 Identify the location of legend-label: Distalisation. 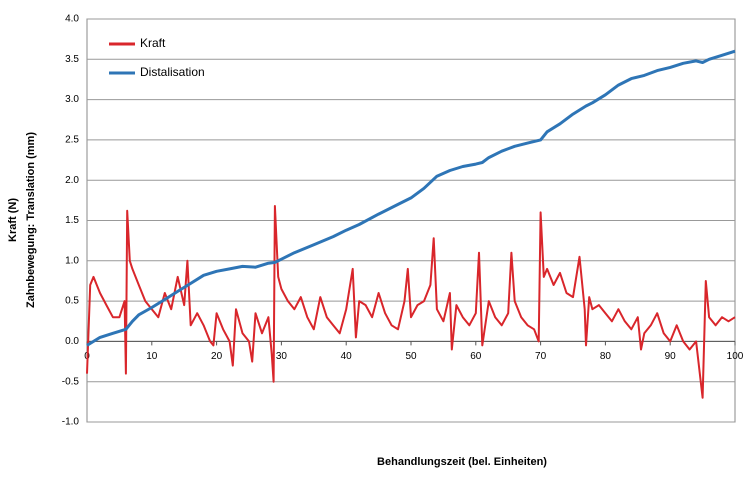
(172, 72).